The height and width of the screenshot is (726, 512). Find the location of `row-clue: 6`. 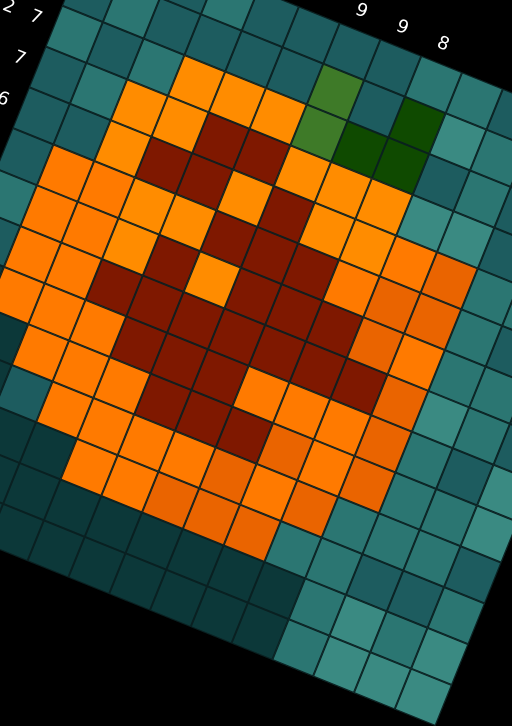

row-clue: 6 is located at coordinates (9, 99).